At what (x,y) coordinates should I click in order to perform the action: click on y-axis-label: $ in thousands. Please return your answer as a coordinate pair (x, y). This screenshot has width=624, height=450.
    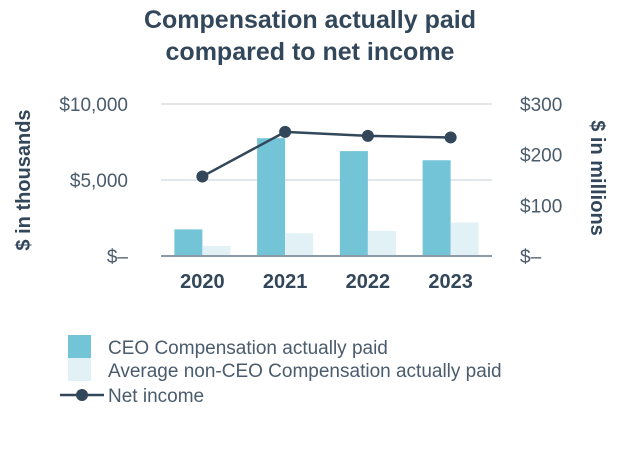
    Looking at the image, I should click on (24, 179).